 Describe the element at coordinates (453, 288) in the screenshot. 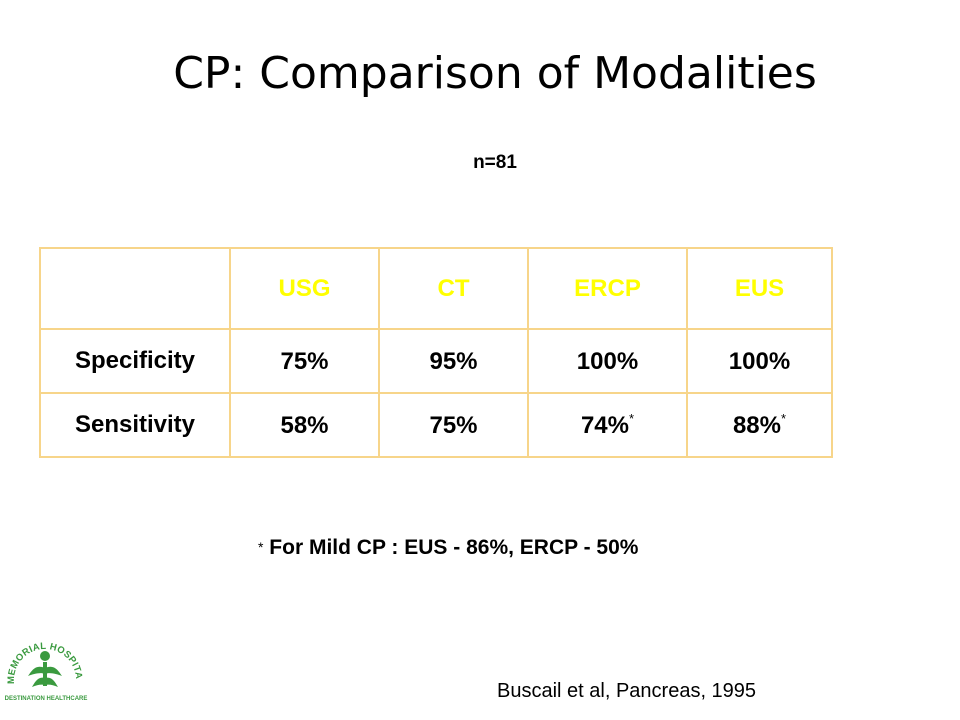

I see `header-ct: CT` at that location.